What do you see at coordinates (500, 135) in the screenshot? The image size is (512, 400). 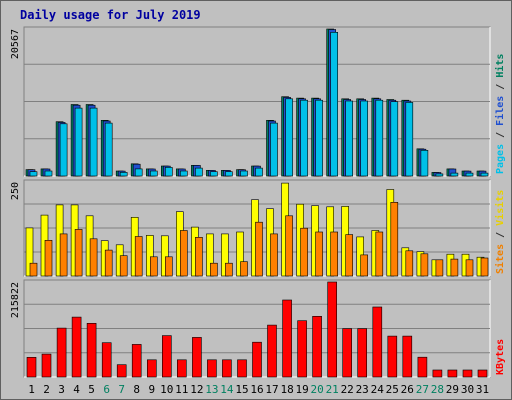 I see `legend-part: /` at bounding box center [500, 135].